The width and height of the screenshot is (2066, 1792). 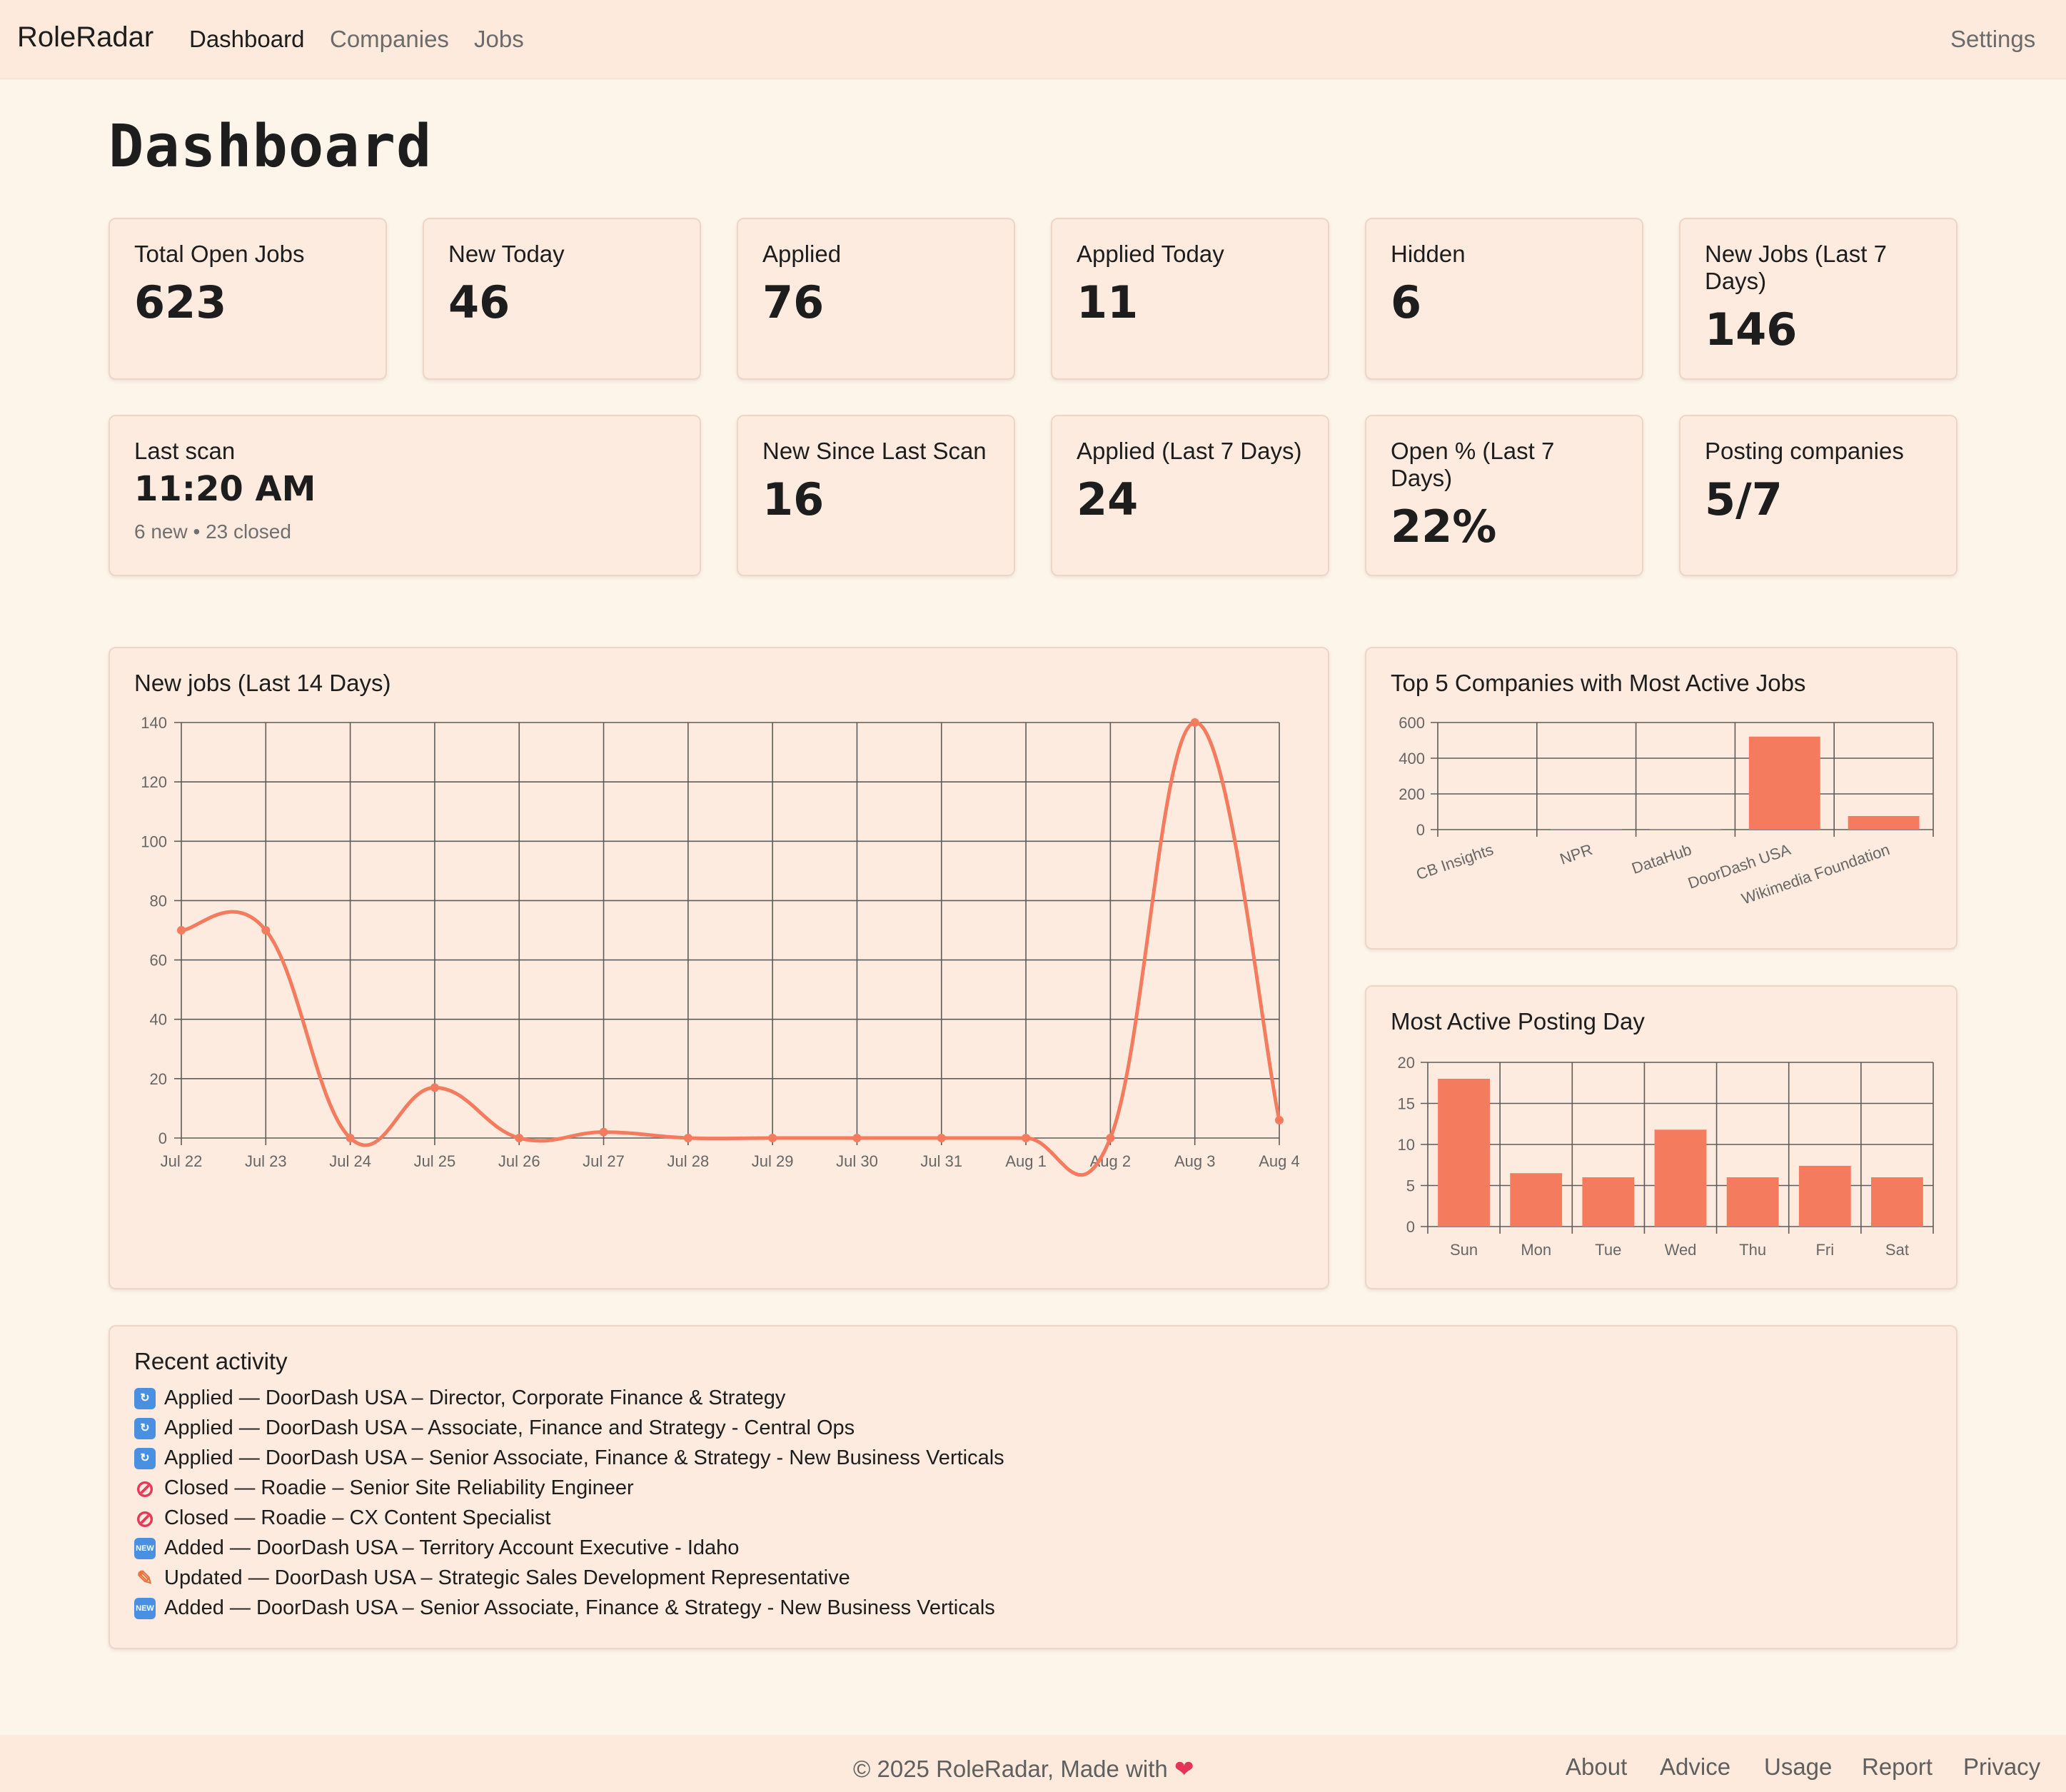 I want to click on x-tick-label: NPR, so click(x=1576, y=854).